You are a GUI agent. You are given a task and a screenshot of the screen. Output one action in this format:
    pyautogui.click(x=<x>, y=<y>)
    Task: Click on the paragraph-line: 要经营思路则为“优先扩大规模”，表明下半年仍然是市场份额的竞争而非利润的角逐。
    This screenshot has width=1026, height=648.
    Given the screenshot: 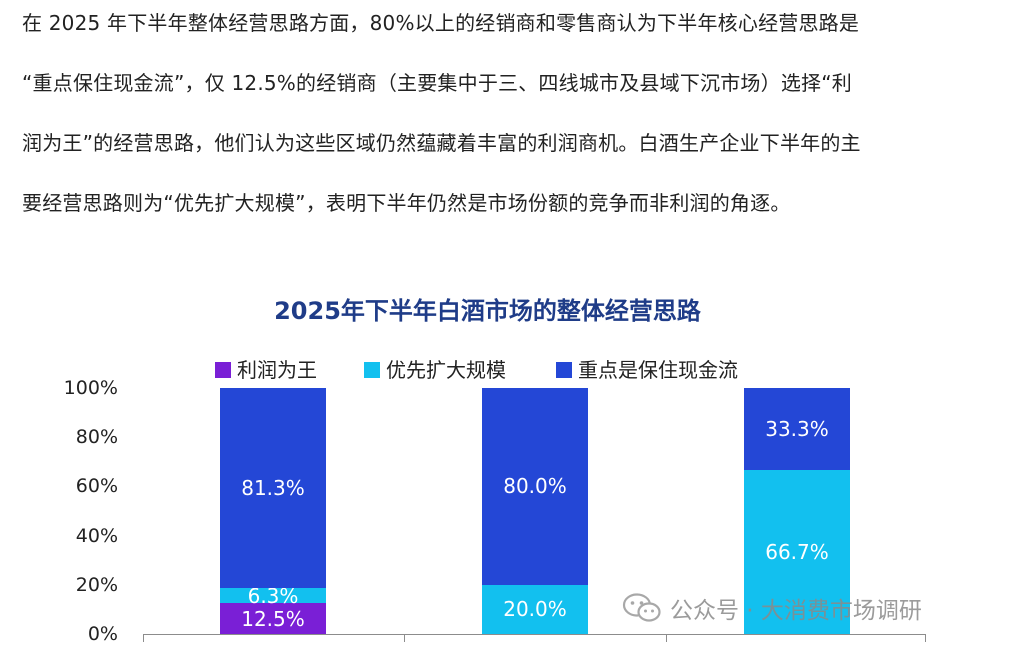 What is the action you would take?
    pyautogui.click(x=406, y=203)
    